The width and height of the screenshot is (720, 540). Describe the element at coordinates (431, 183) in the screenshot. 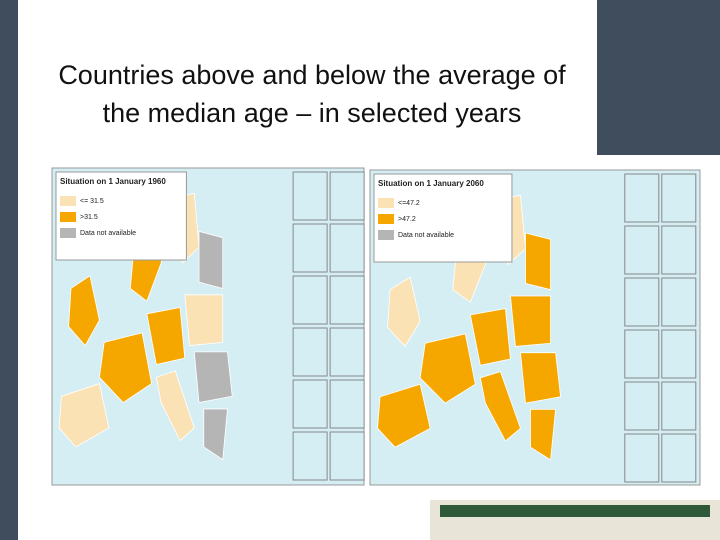

I see `map-title: Situation on 1 January 2060` at that location.